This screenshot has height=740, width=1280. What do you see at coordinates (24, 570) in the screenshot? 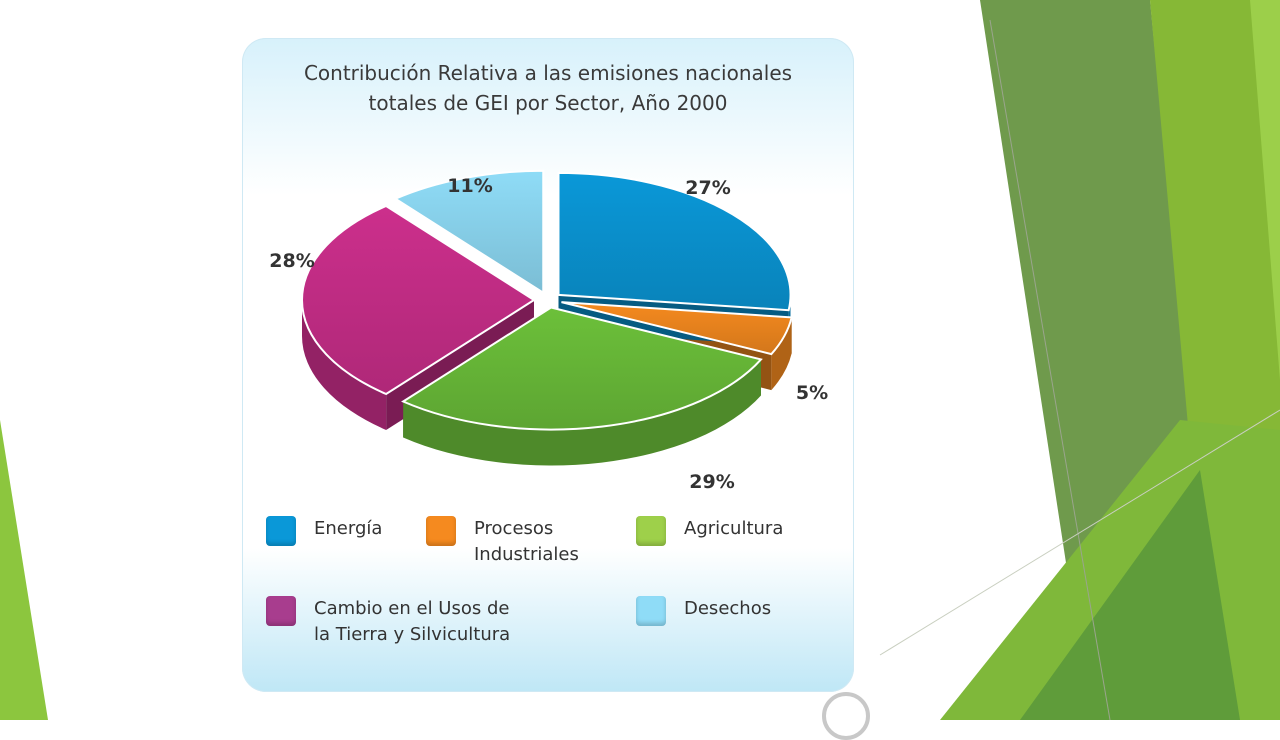
I see `left-accent-shape` at bounding box center [24, 570].